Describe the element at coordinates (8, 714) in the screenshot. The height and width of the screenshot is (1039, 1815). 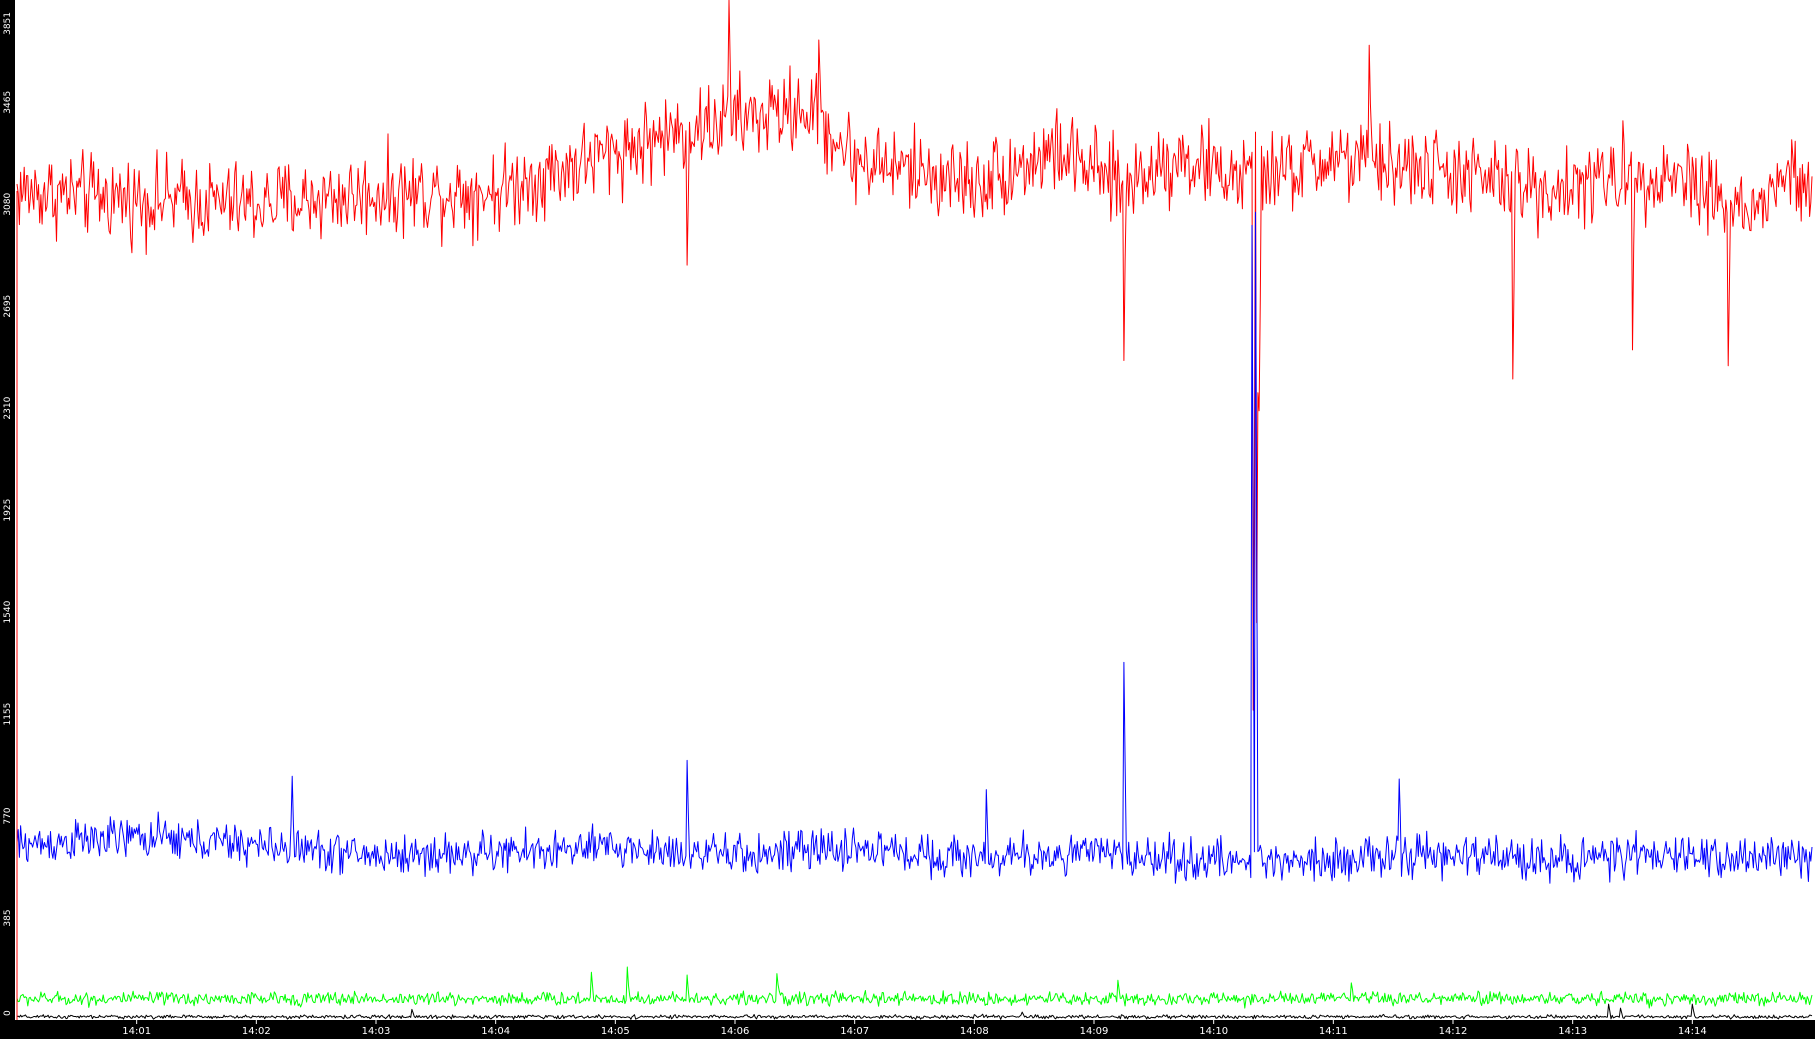
I see `y-tick-label: 1155` at that location.